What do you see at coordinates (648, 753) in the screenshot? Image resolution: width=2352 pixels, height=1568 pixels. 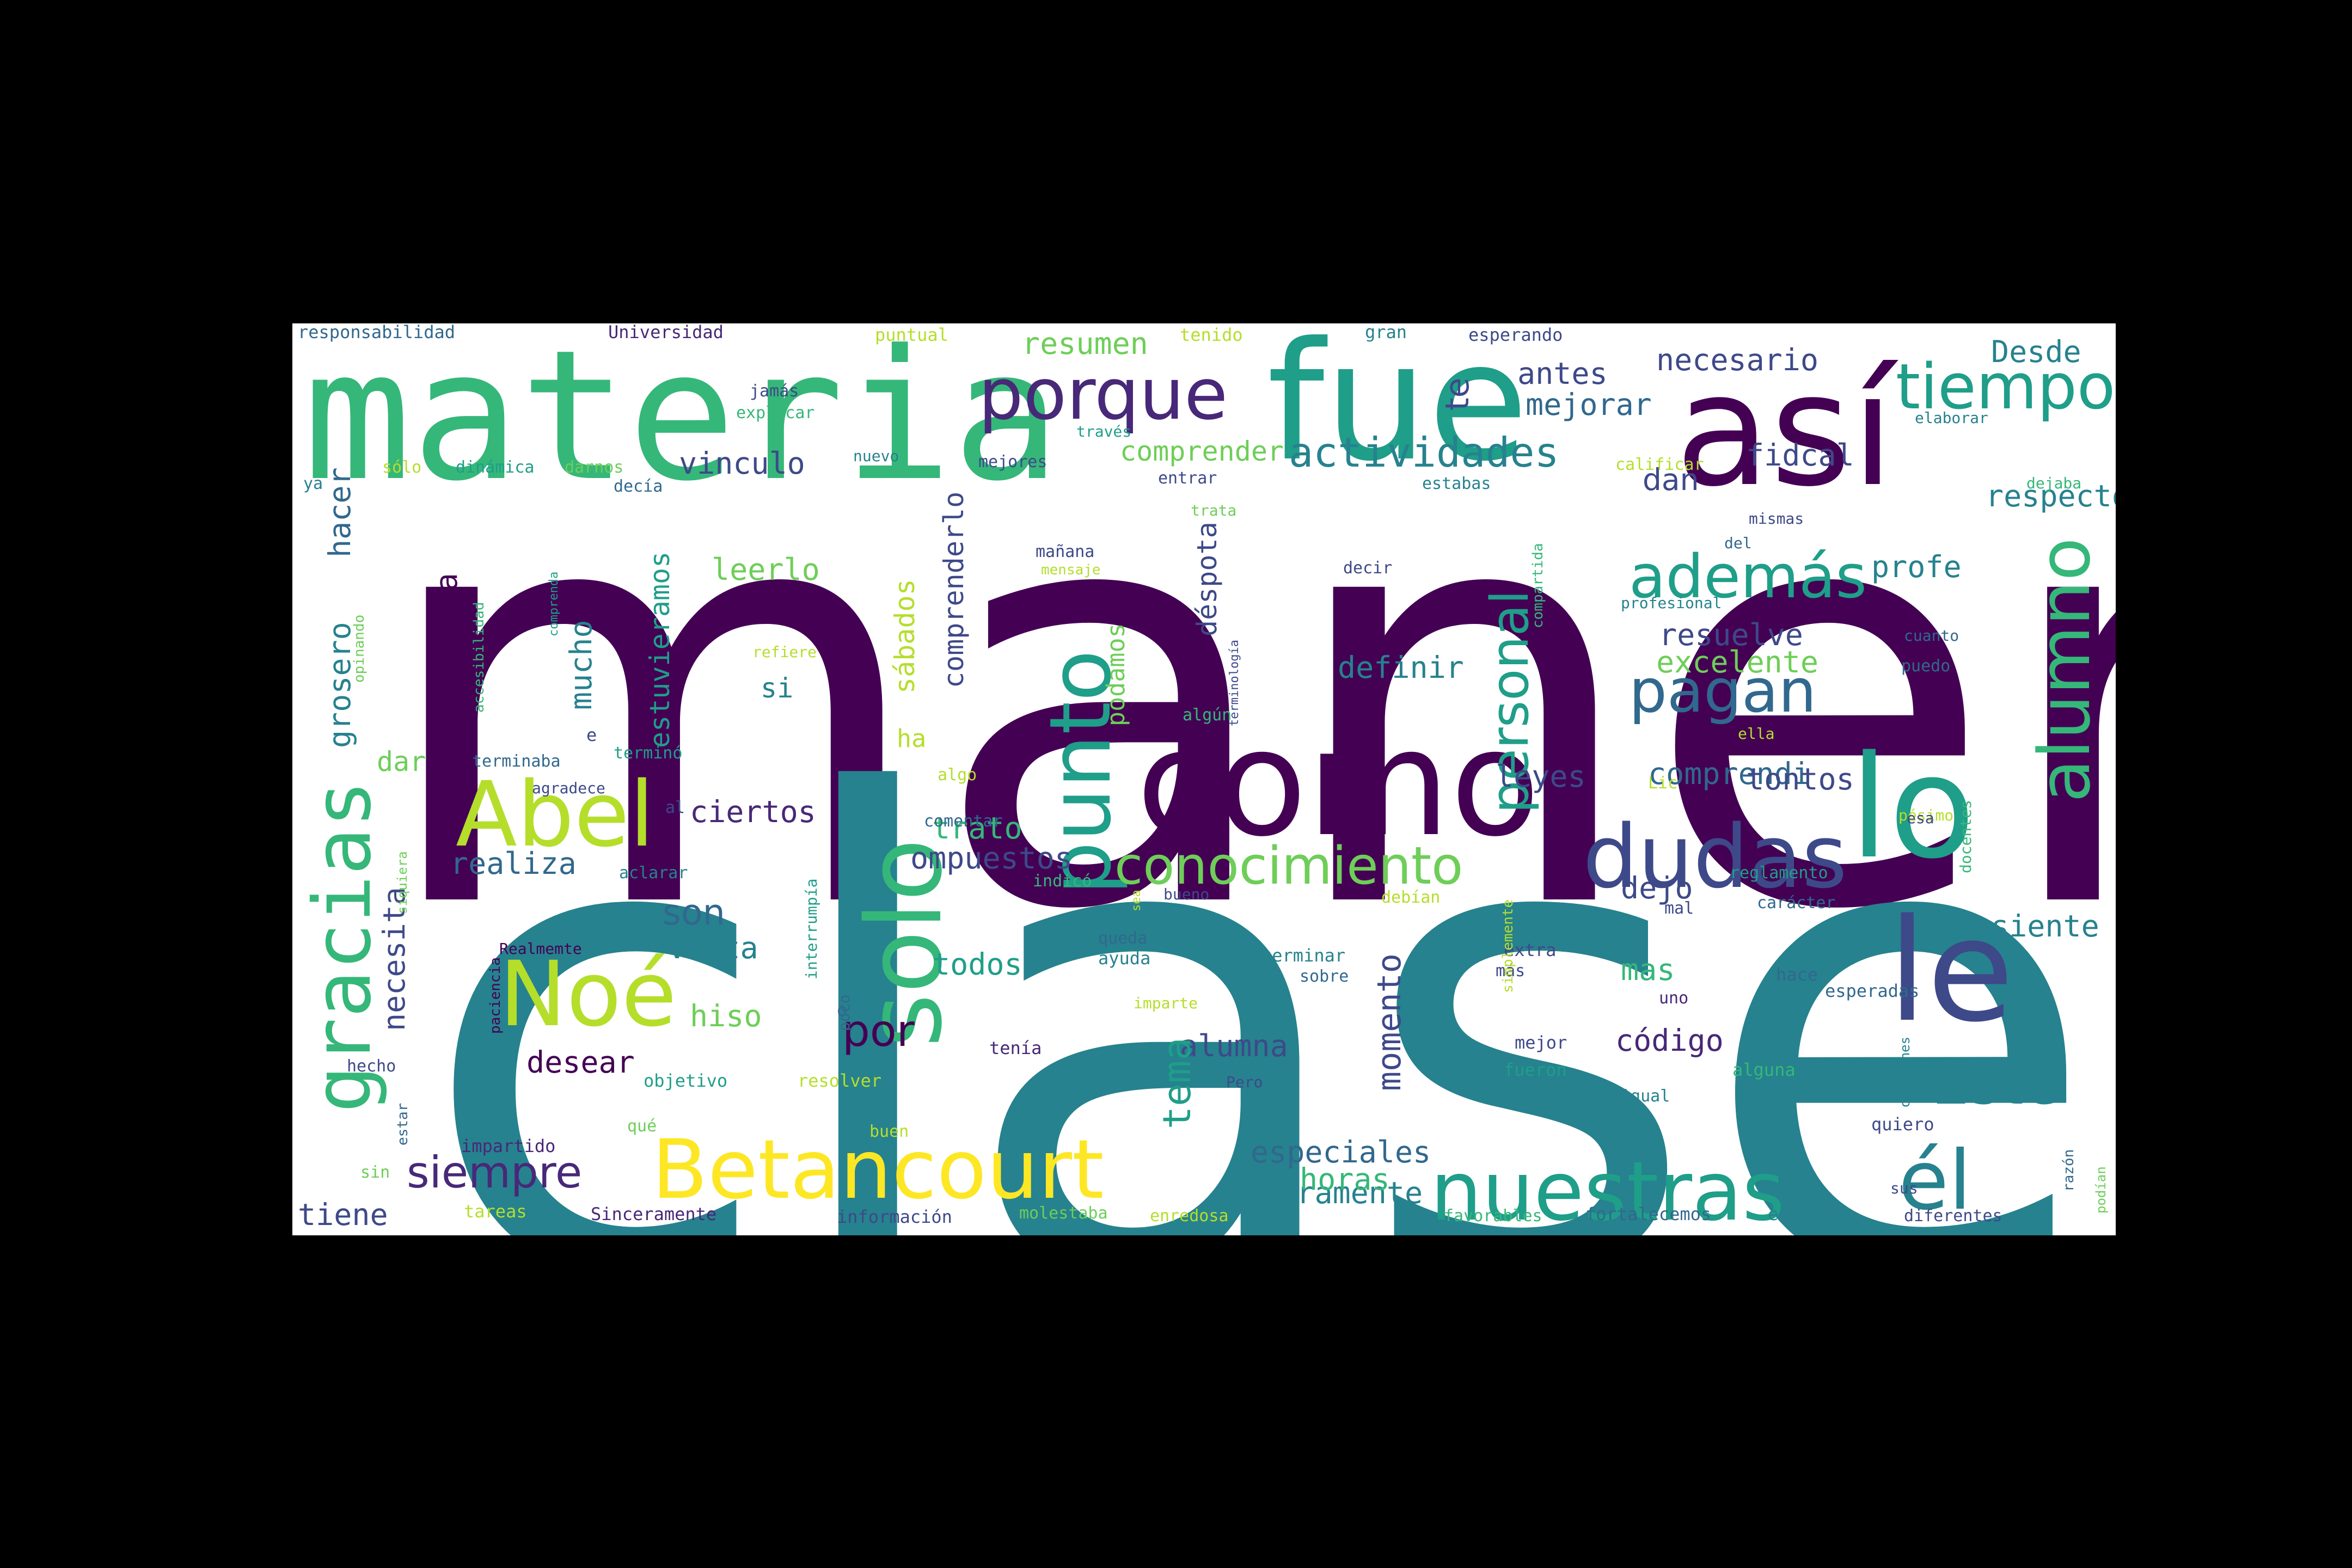 I see `cloud-word: terminó` at bounding box center [648, 753].